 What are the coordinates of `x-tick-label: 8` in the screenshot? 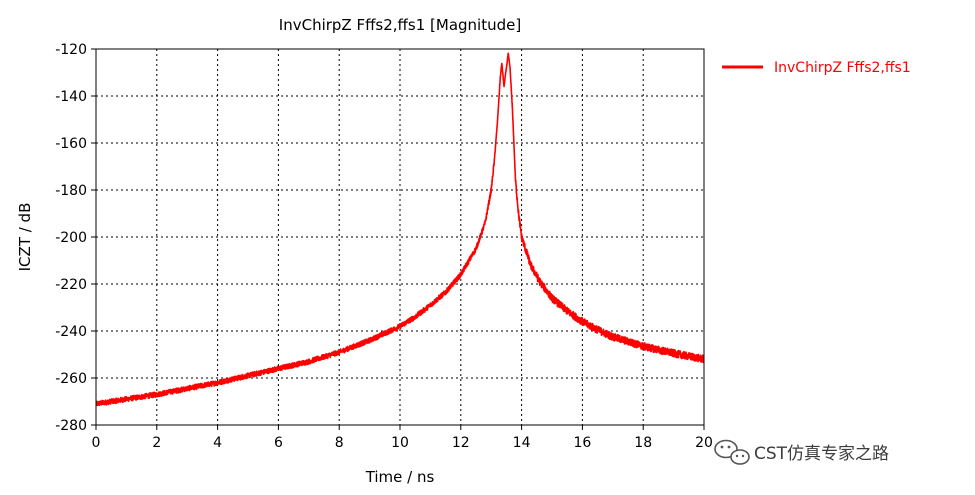 It's located at (339, 443).